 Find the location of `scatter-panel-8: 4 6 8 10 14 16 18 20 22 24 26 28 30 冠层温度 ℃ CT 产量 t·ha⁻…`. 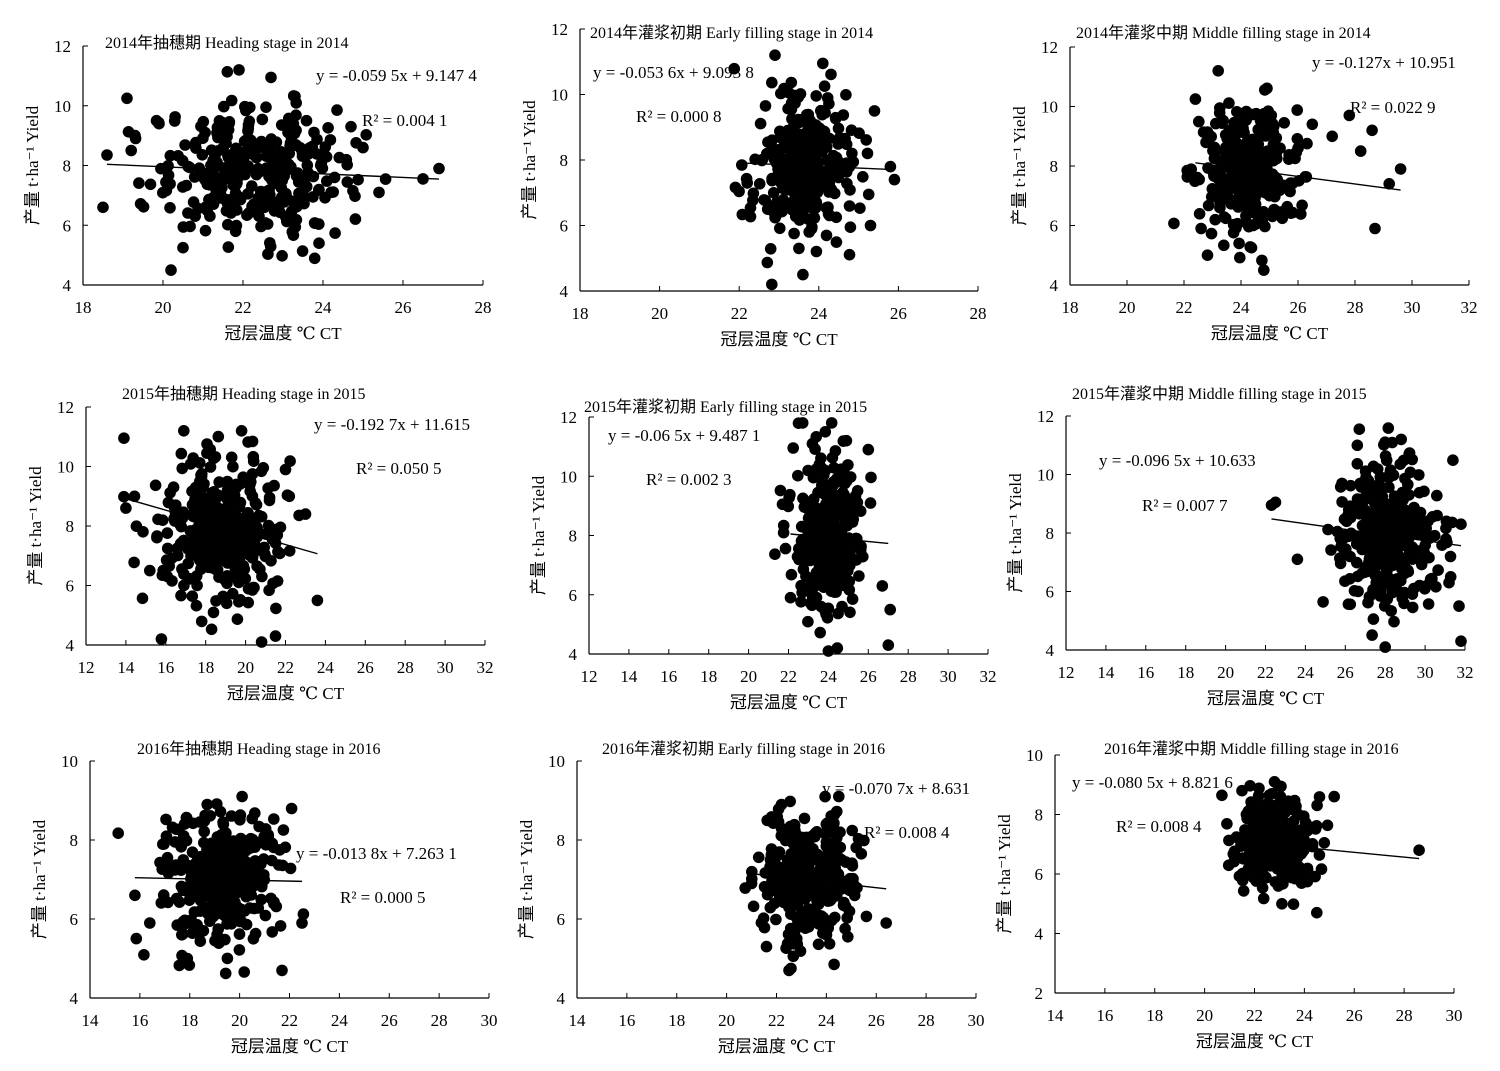

scatter-panel-8: 4 6 8 10 14 16 18 20 22 24 26 28 30 冠层温度 ℃ CT 产量 t·ha⁻… is located at coordinates (751, 898).